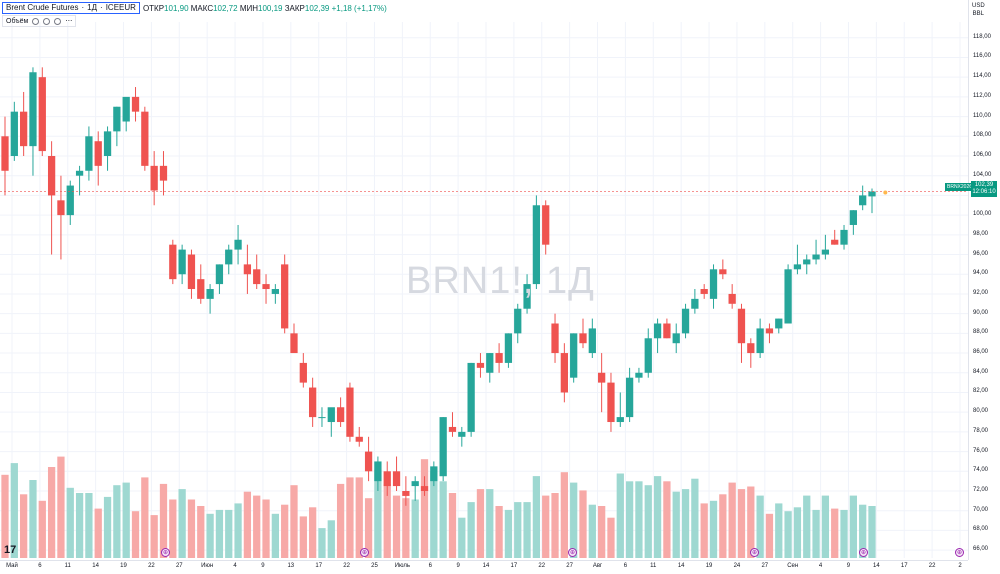 Image resolution: width=1000 pixels, height=574 pixels. What do you see at coordinates (981, 509) in the screenshot?
I see `price-tick-label: 70,00` at bounding box center [981, 509].